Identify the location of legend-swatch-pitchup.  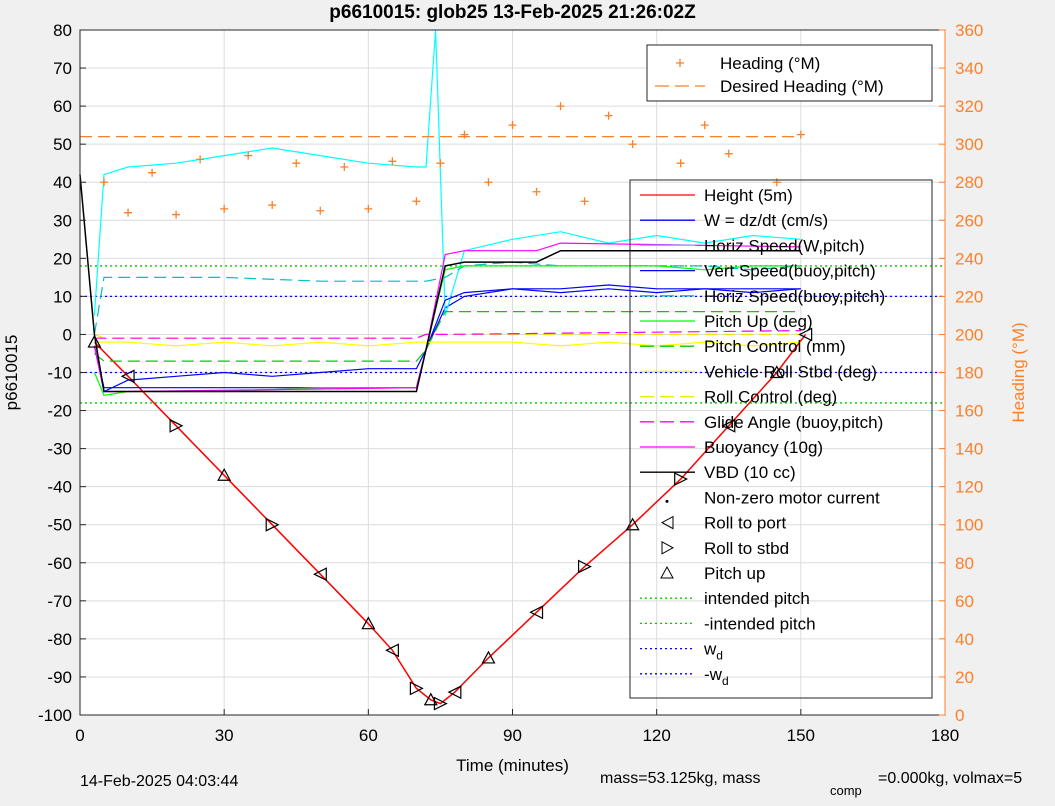
(667, 572).